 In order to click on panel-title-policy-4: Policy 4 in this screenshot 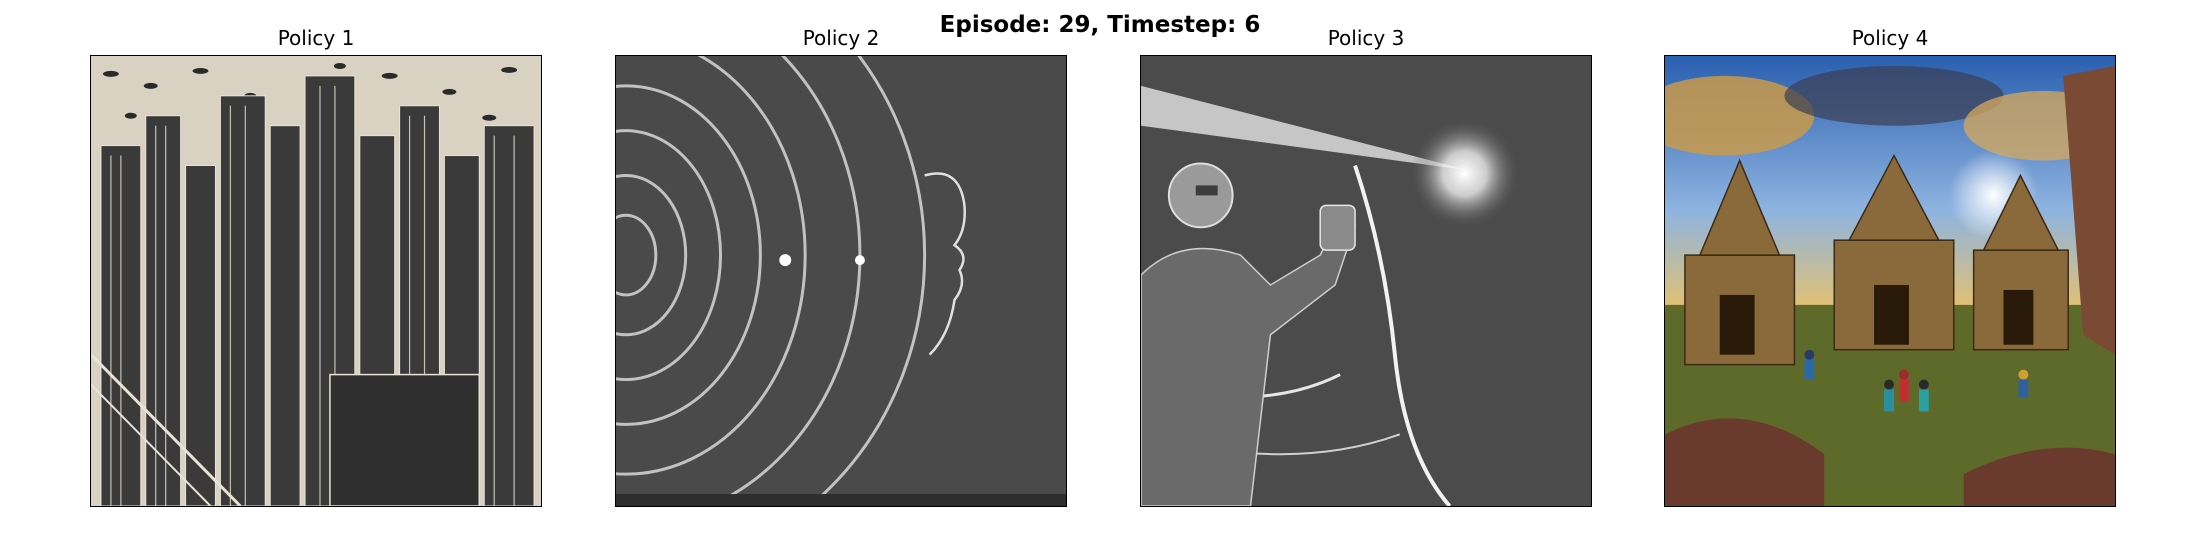, I will do `click(1890, 38)`.